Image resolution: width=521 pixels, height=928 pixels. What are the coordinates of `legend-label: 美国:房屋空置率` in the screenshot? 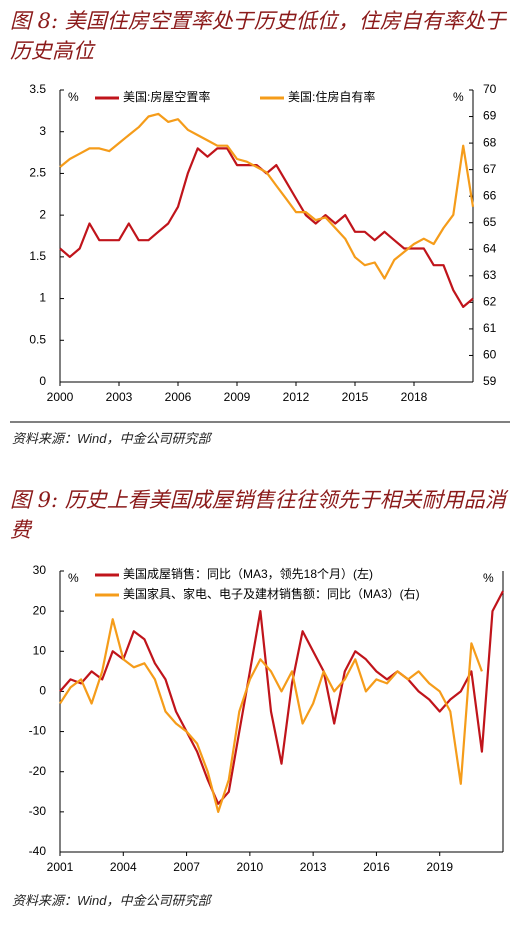 It's located at (166, 96).